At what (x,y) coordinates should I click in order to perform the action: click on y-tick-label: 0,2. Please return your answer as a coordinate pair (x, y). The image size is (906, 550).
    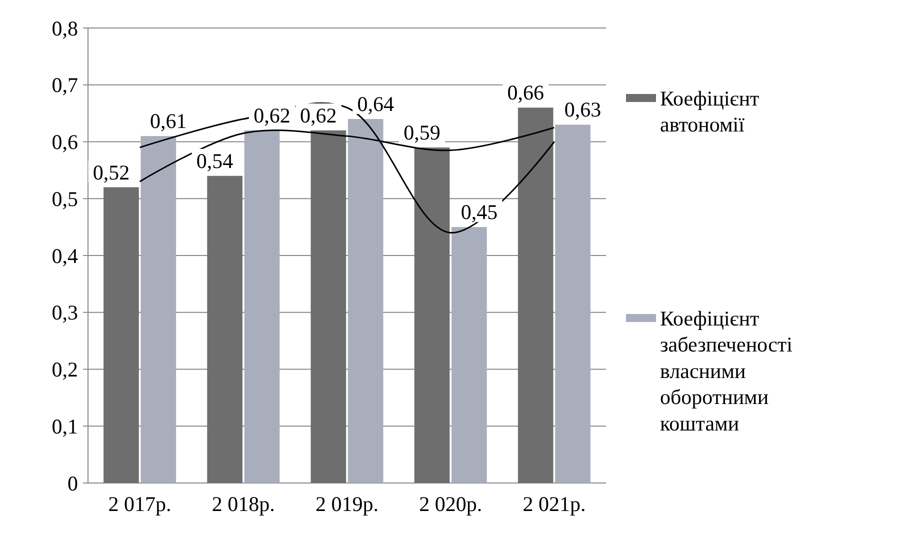
    Looking at the image, I should click on (65, 370).